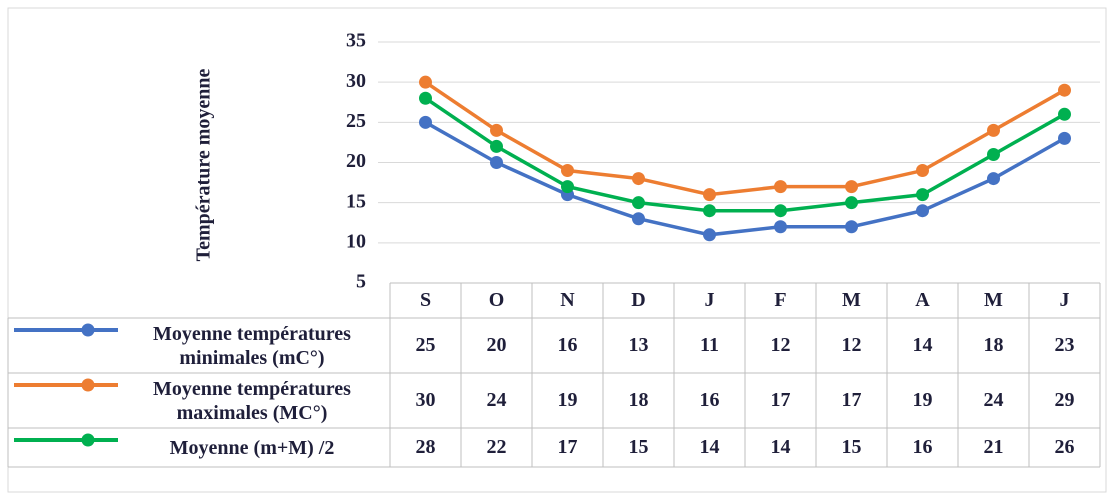 This screenshot has height=500, width=1114. I want to click on table-value: 29, so click(1065, 400).